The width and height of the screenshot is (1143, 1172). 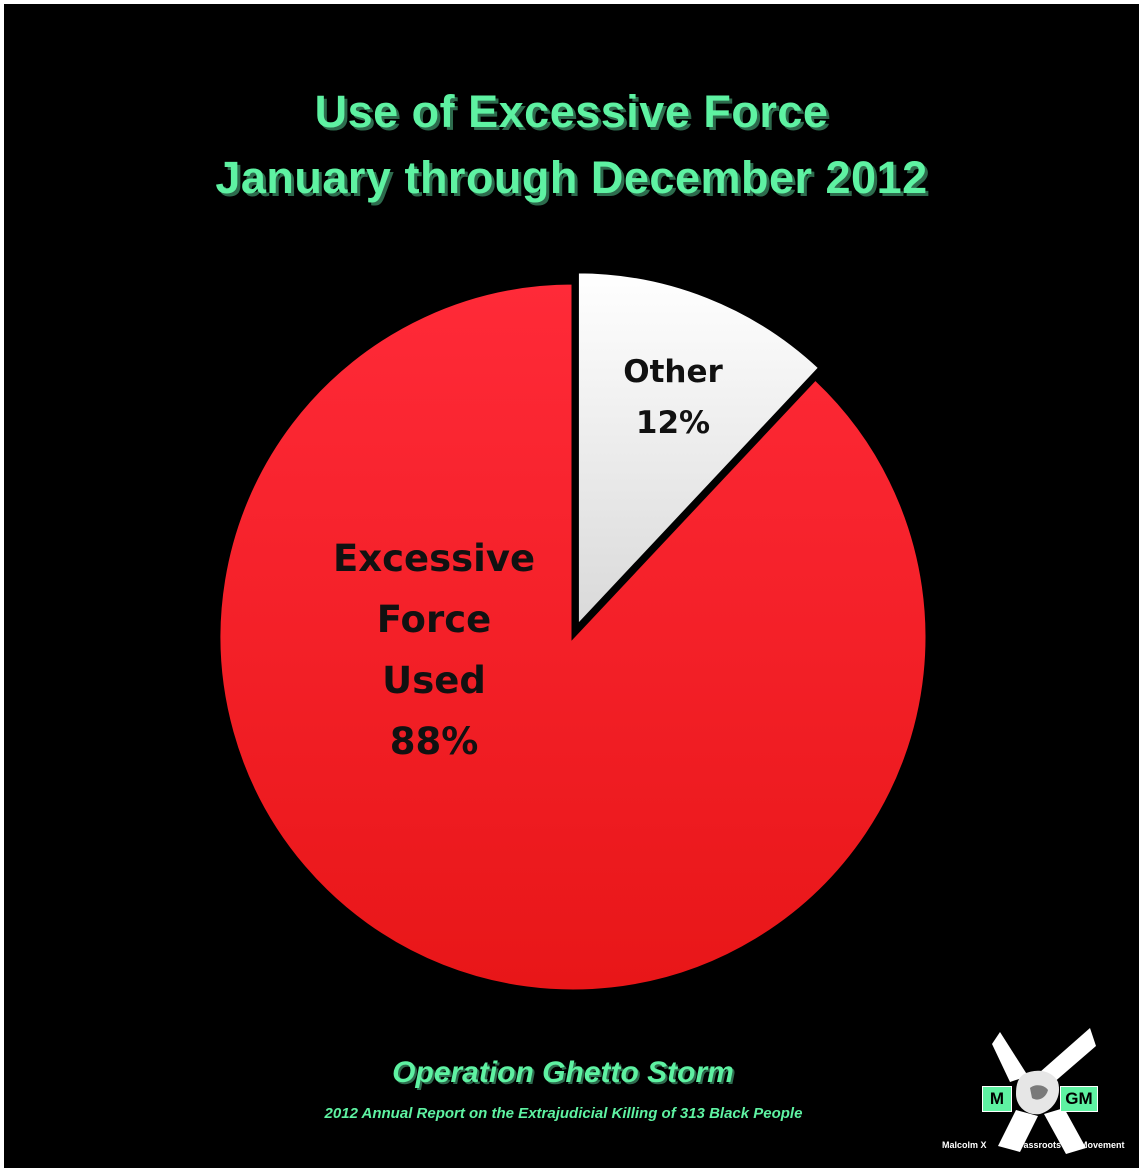 I want to click on slice-label-excessive-force: Excessive Force Used 88%, so click(x=434, y=650).